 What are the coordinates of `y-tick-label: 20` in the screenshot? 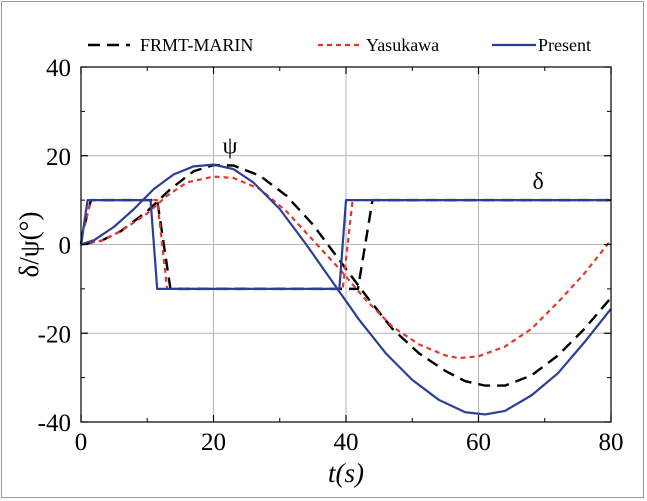 It's located at (58, 157).